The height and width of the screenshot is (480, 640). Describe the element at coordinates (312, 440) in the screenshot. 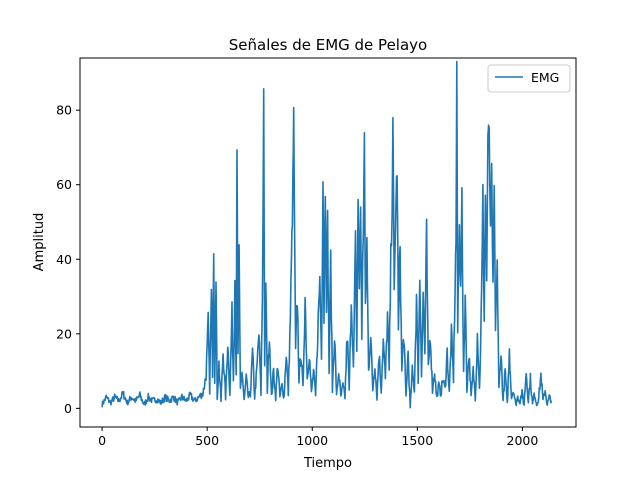

I see `x-tick-label: 1000` at that location.